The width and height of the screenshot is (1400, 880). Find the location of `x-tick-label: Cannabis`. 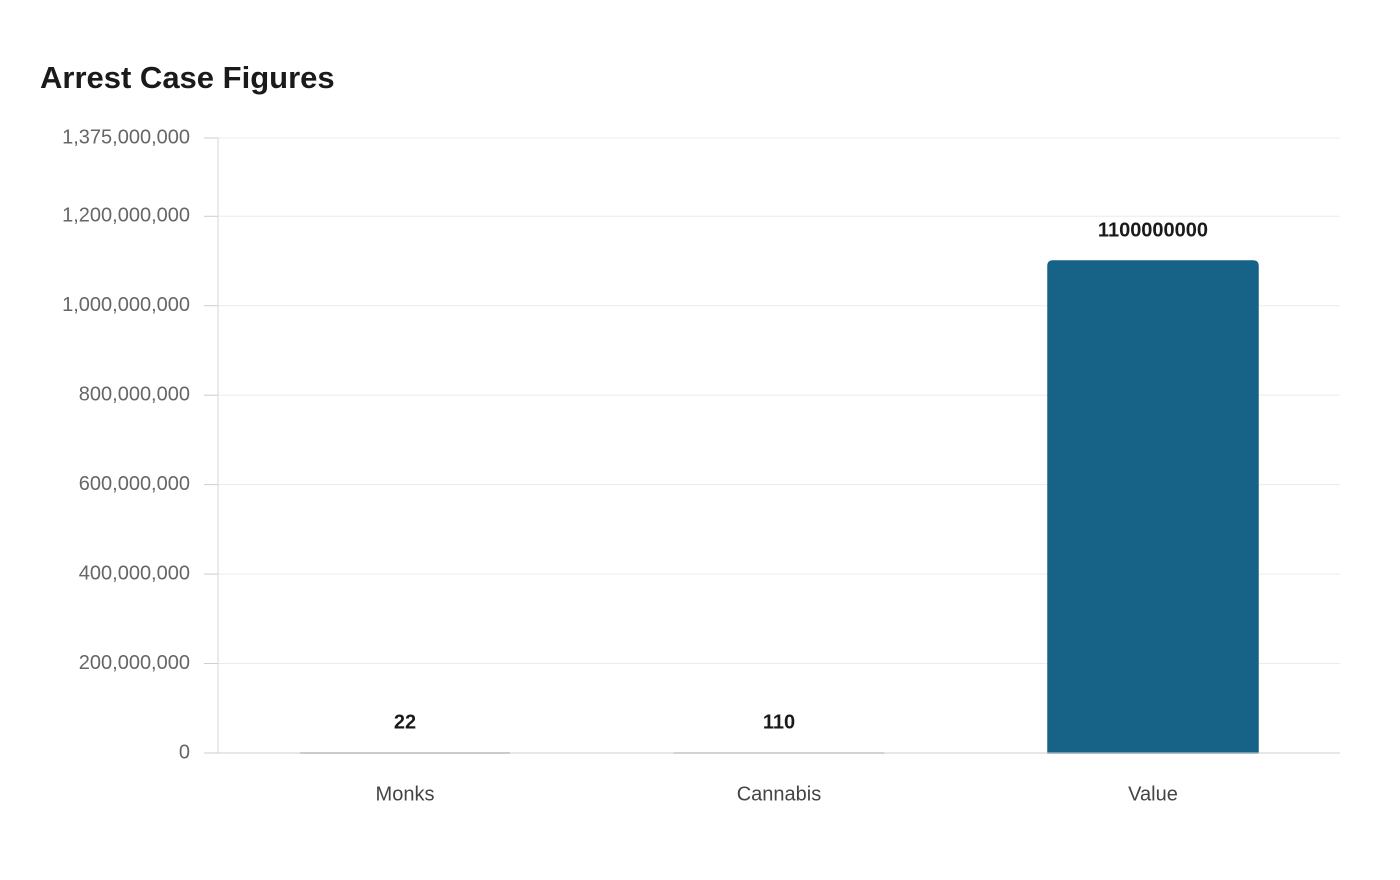

x-tick-label: Cannabis is located at coordinates (779, 794).